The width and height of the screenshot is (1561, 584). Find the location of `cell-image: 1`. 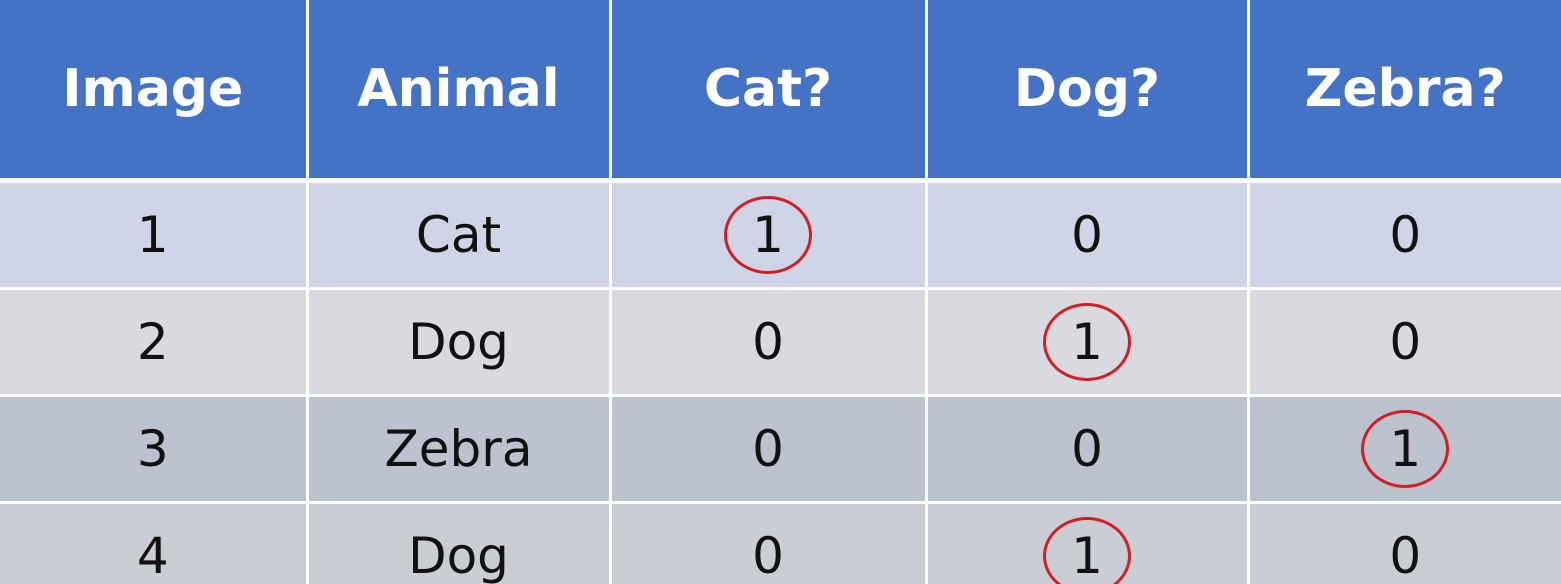

cell-image: 1 is located at coordinates (154, 235).